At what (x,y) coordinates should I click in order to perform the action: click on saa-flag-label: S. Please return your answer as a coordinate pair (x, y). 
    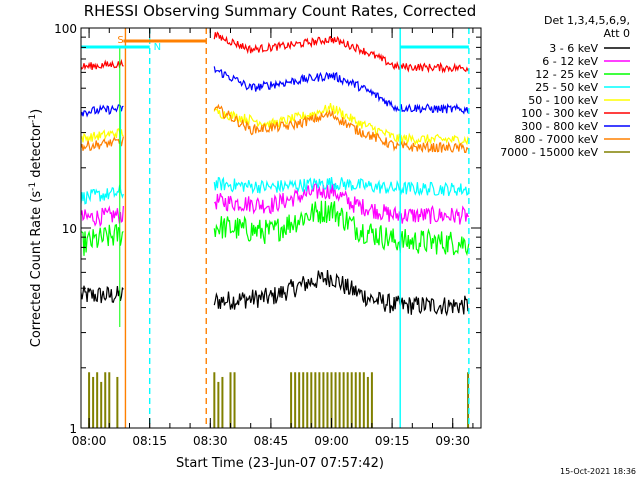
    Looking at the image, I should click on (120, 40).